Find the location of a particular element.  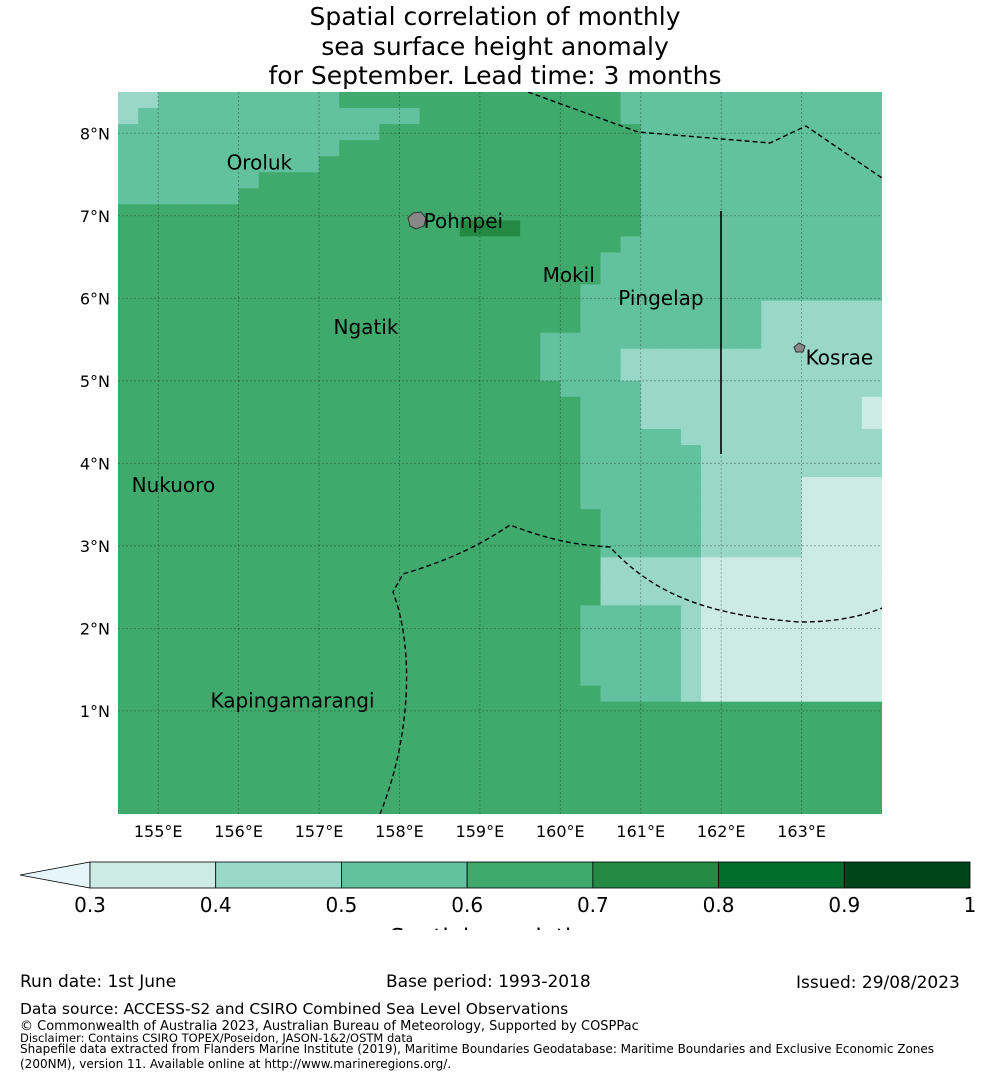

run-date: Run date: 1st June is located at coordinates (98, 982).